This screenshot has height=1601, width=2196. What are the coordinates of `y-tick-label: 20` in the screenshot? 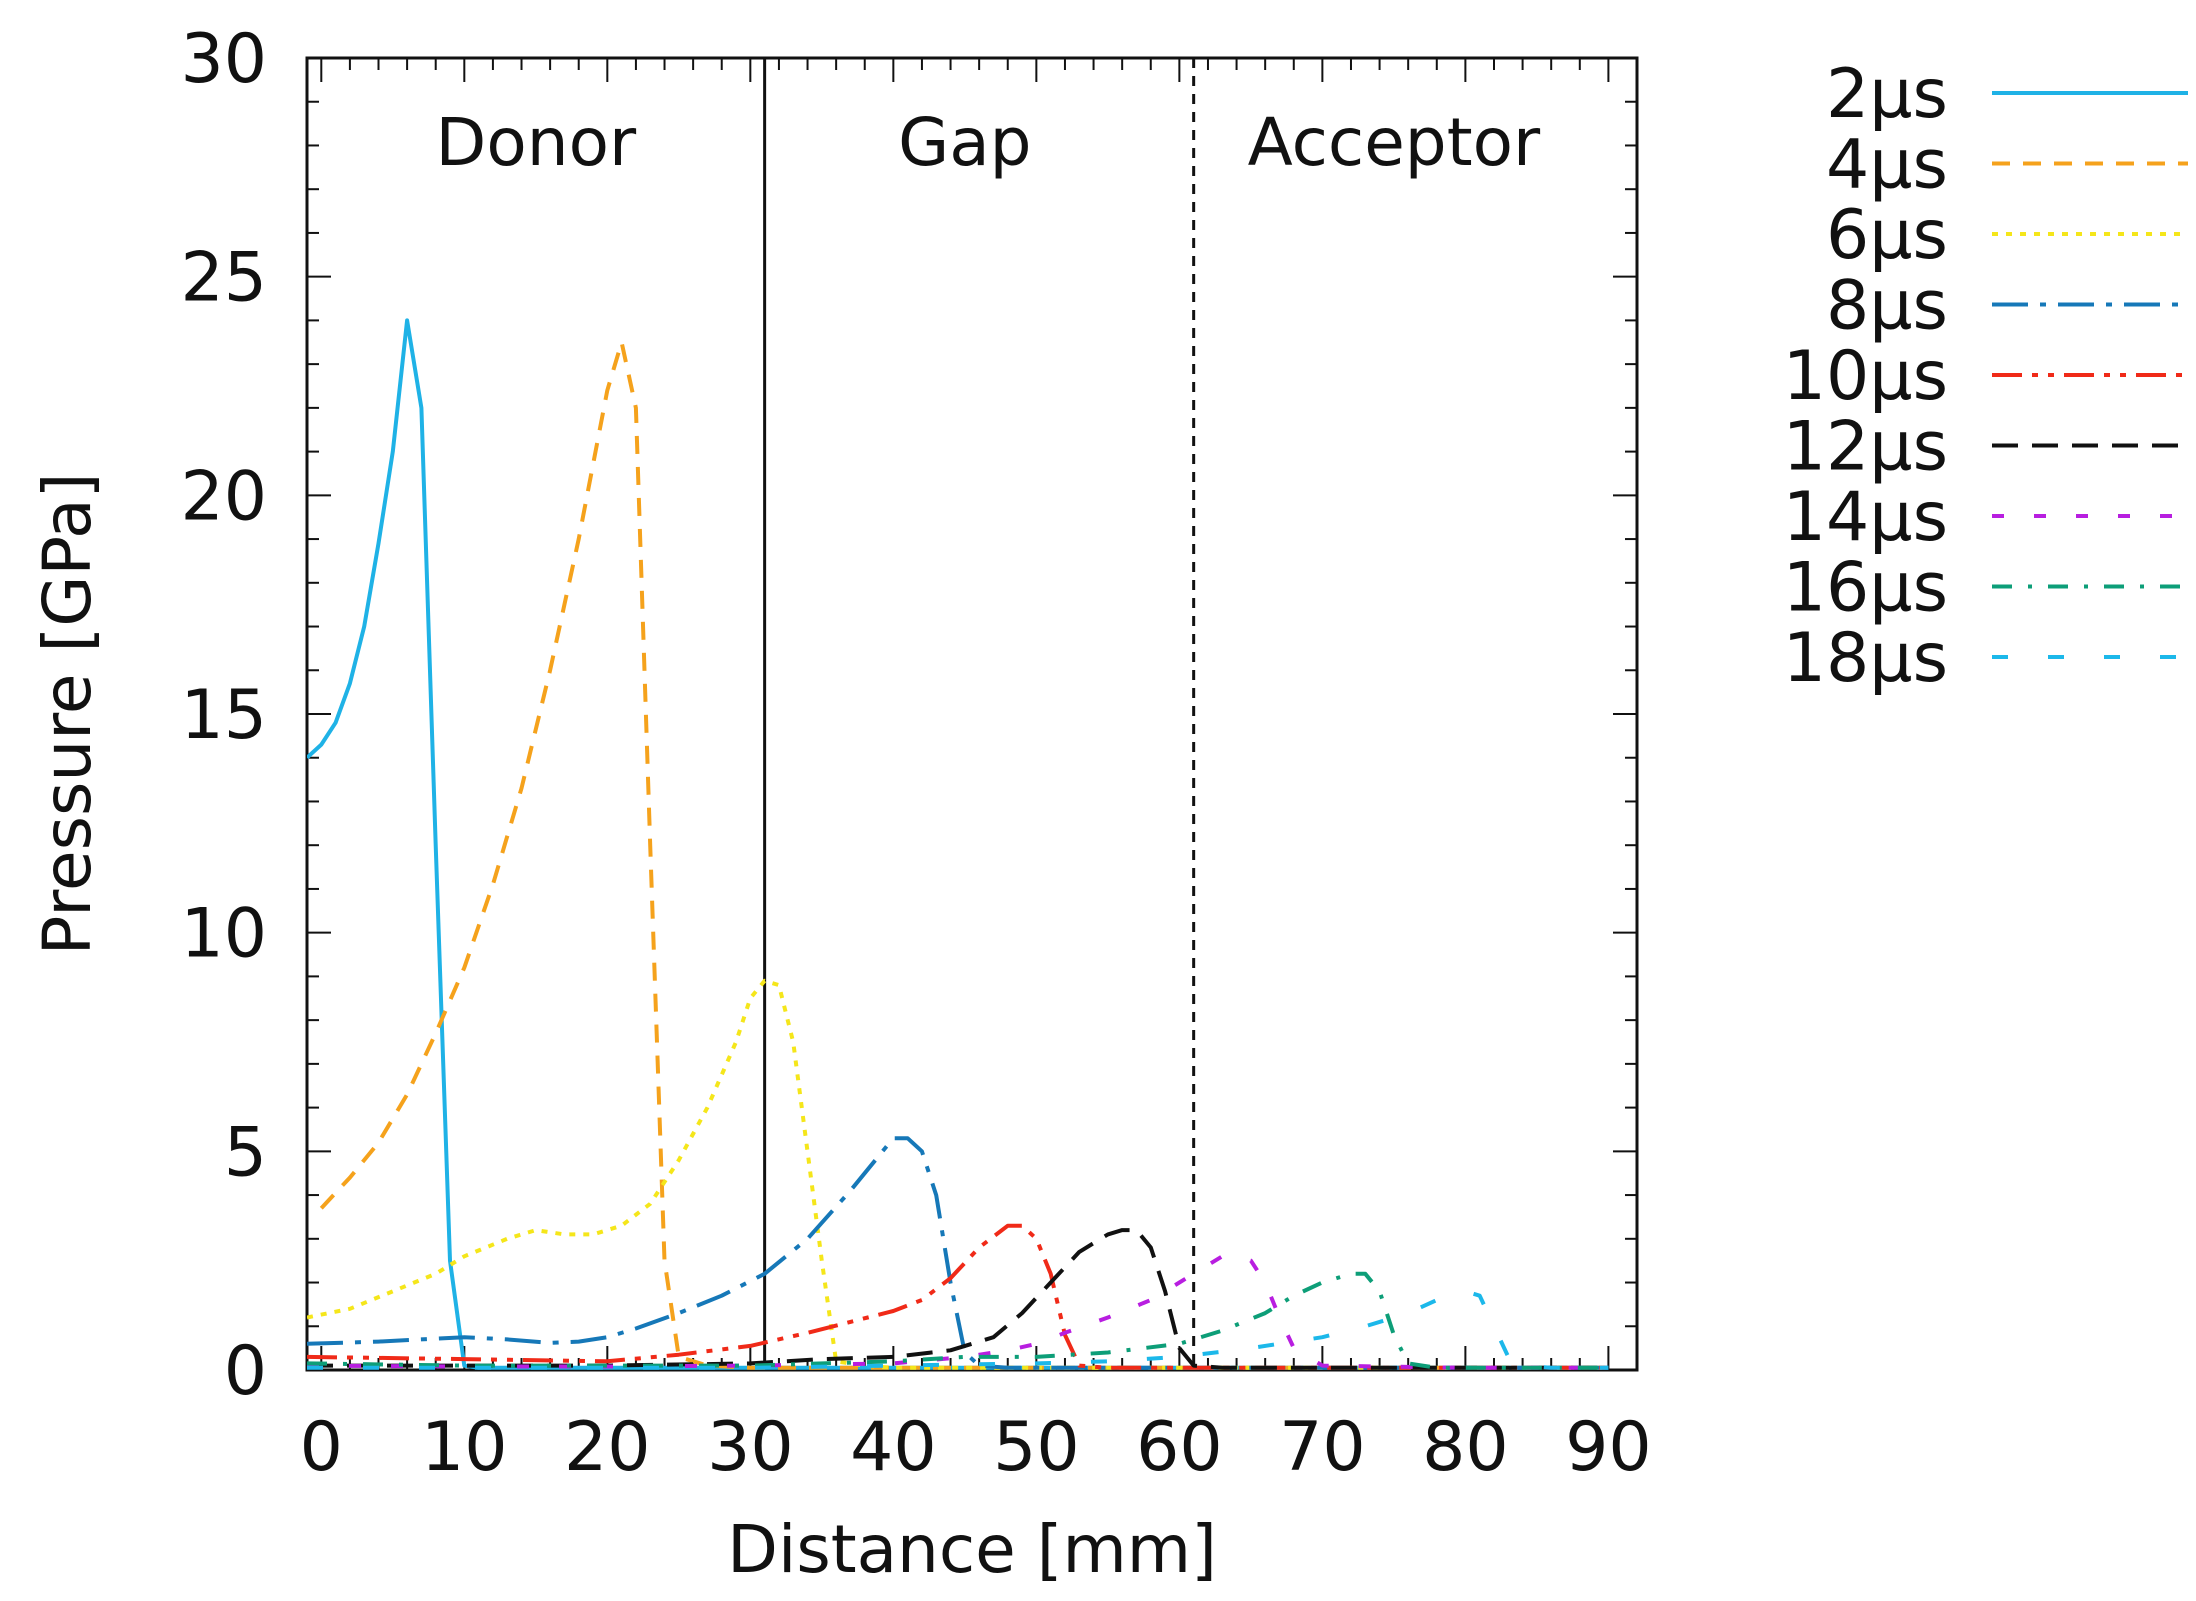 It's located at (223, 496).